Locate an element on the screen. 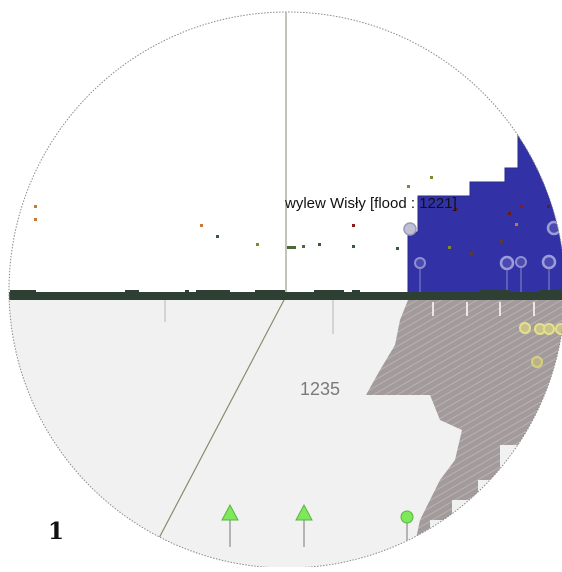  scattered-markers is located at coordinates (292, 215).